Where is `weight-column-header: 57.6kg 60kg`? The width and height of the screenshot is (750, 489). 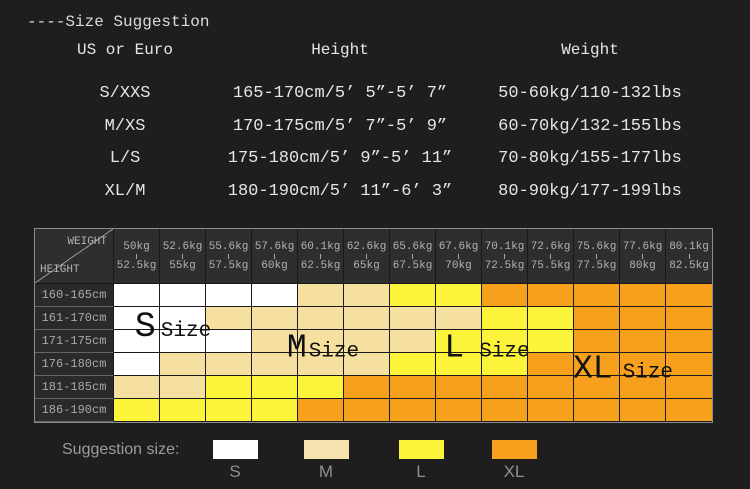
weight-column-header: 57.6kg 60kg is located at coordinates (275, 256).